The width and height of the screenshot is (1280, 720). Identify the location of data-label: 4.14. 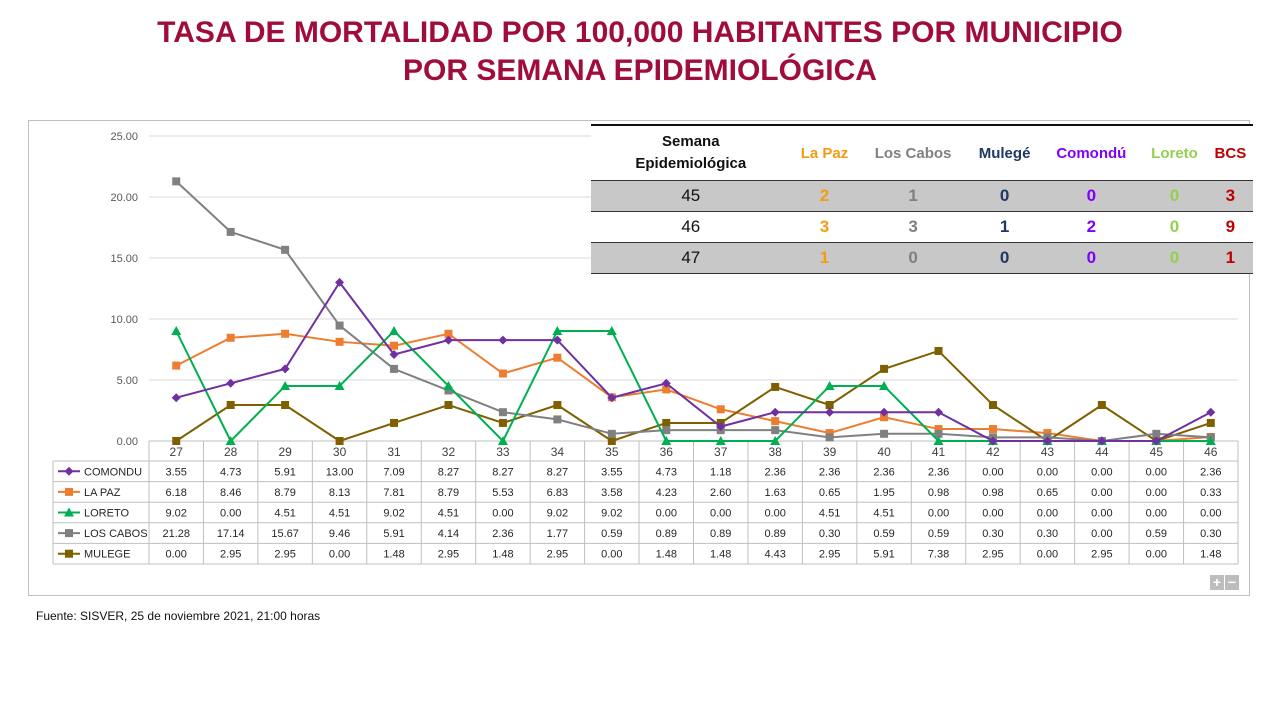
(448, 534).